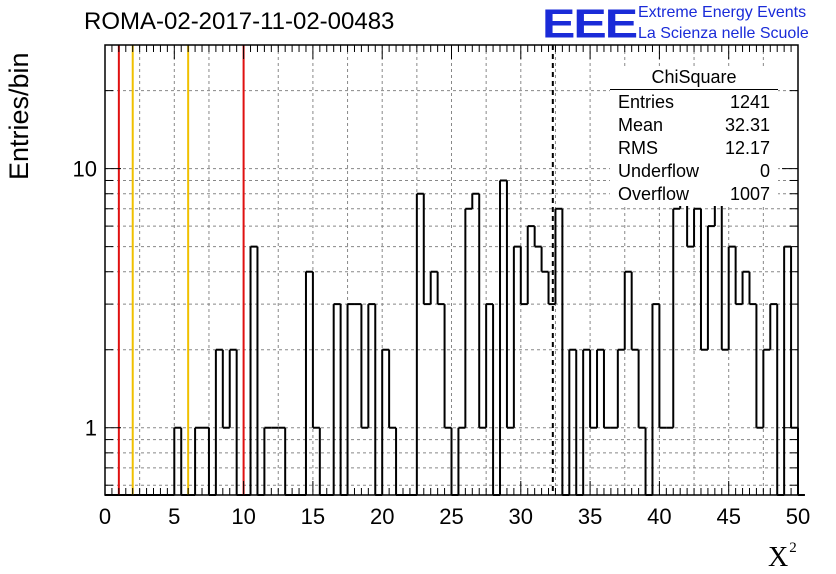  Describe the element at coordinates (747, 148) in the screenshot. I see `stats-value: 12.17` at that location.